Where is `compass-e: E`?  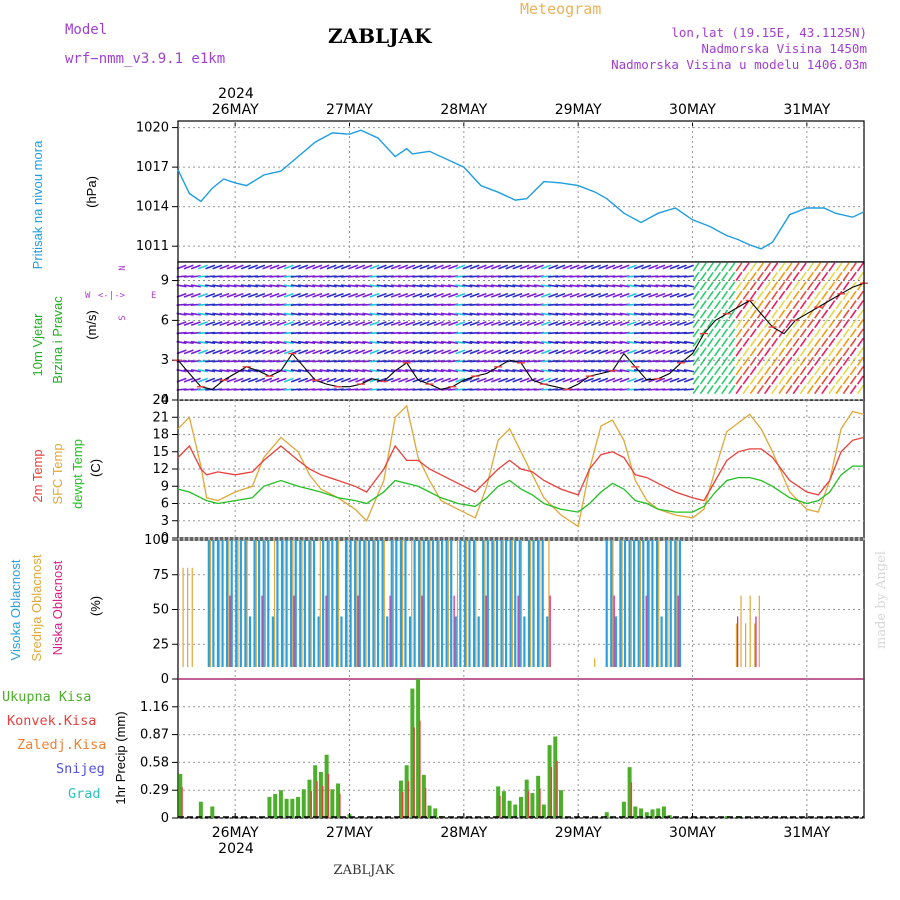
compass-e: E is located at coordinates (153, 296).